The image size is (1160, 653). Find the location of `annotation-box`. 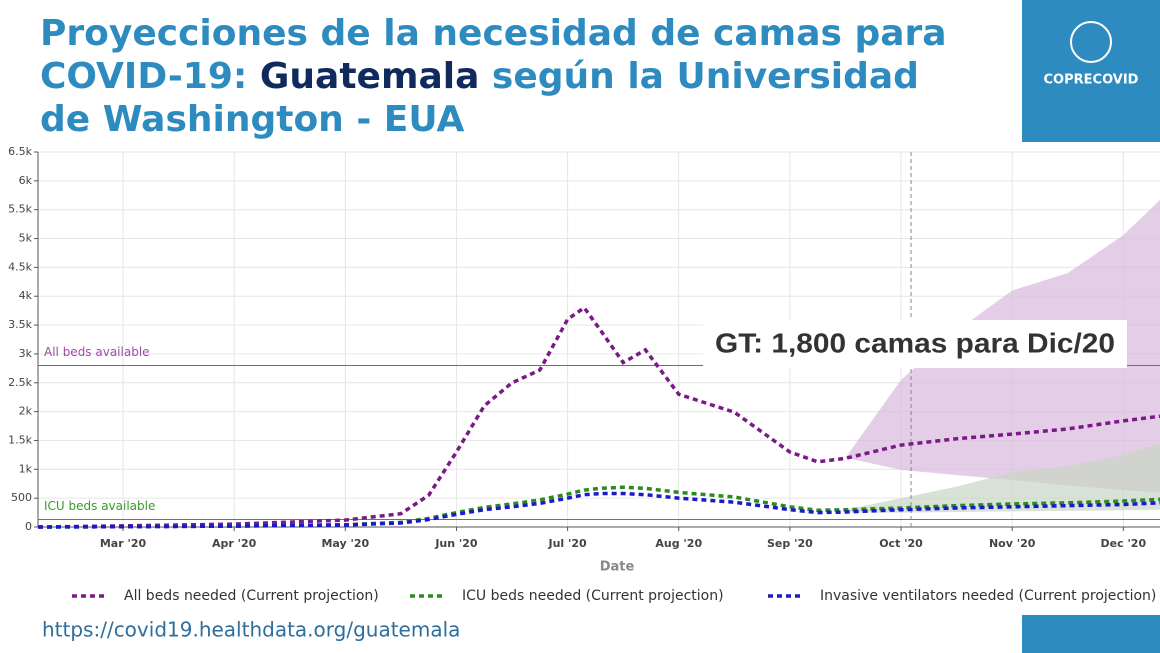

annotation-box is located at coordinates (915, 344).